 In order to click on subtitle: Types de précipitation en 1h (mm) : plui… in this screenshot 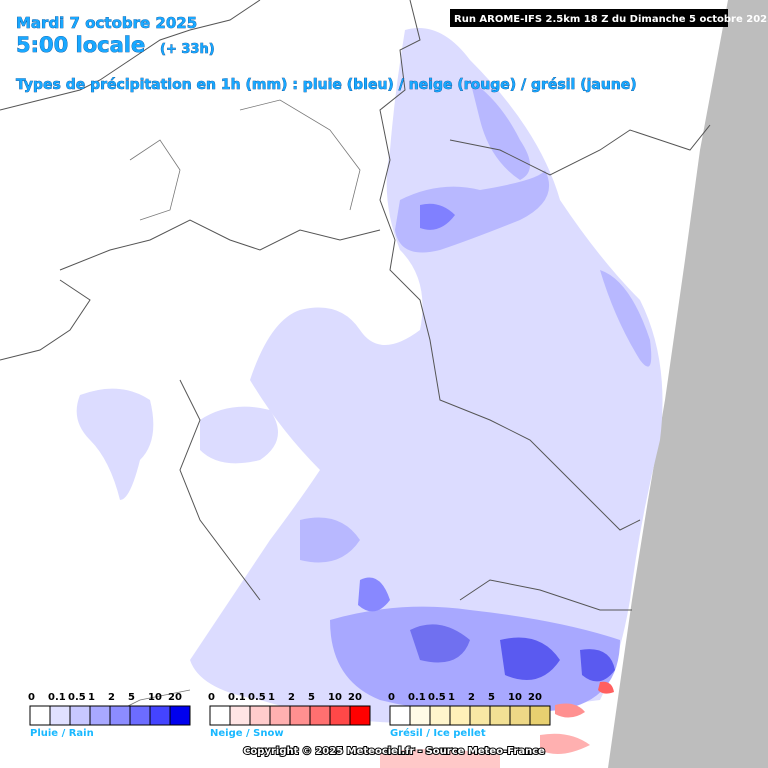, I will do `click(326, 85)`.